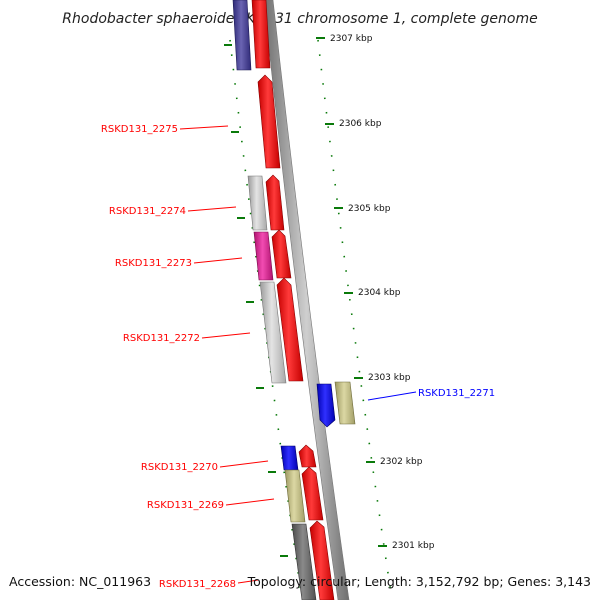 The width and height of the screenshot is (600, 600). I want to click on gene-label-rskd131-2271: RSKD131_2271, so click(456, 393).